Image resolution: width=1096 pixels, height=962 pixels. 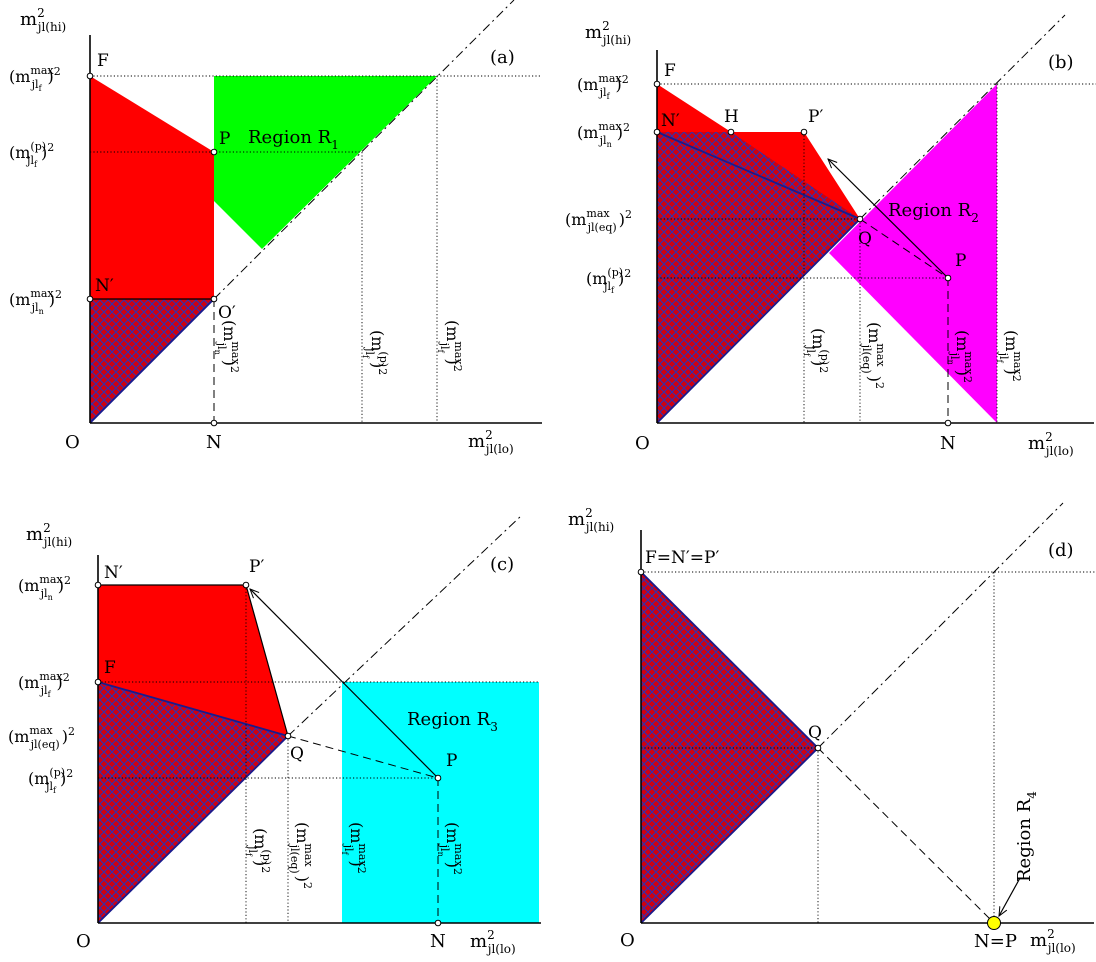 I want to click on region-r1-area, so click(x=325, y=162).